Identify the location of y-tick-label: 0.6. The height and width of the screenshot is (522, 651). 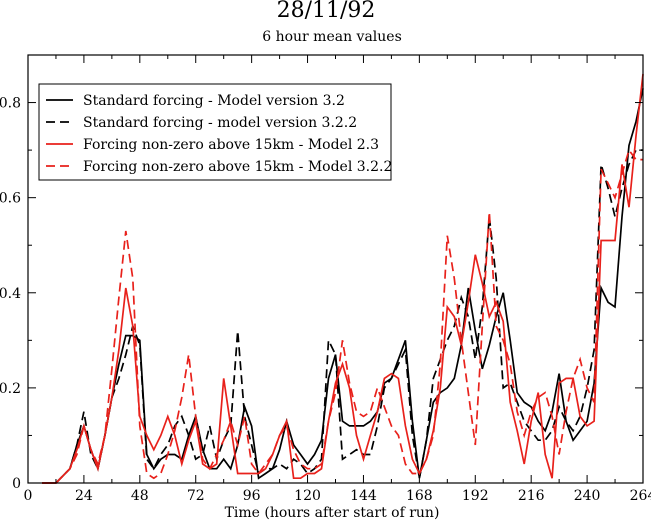
(10, 199).